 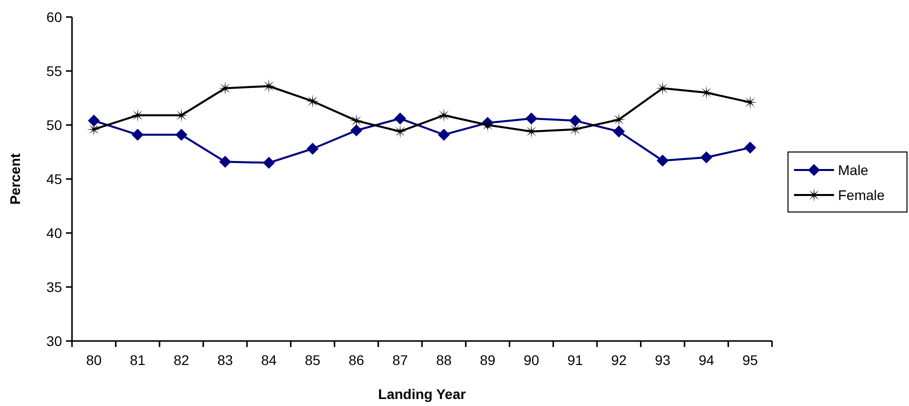 I want to click on x-tick-label: 82, so click(x=182, y=360).